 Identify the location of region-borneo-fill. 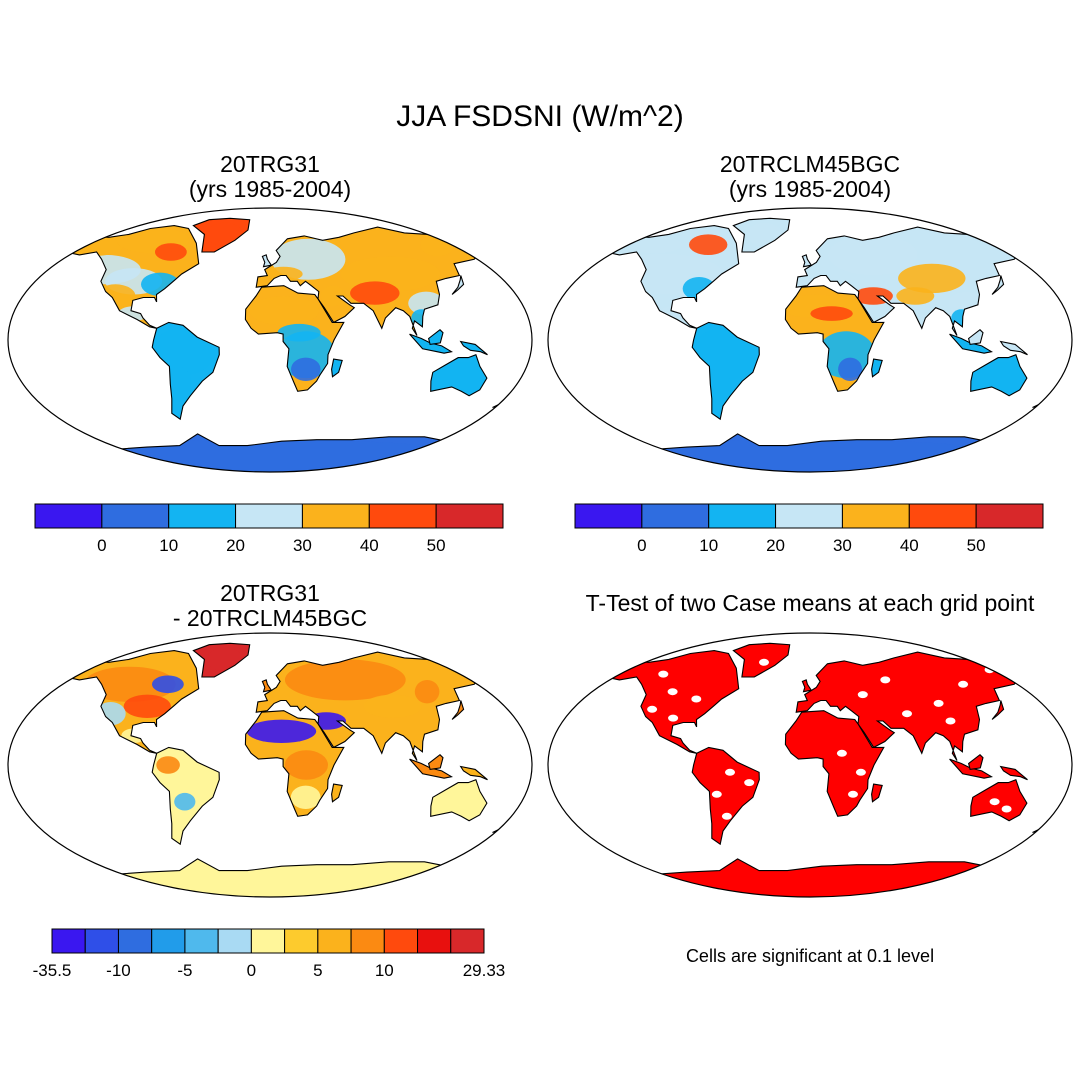
(975, 762).